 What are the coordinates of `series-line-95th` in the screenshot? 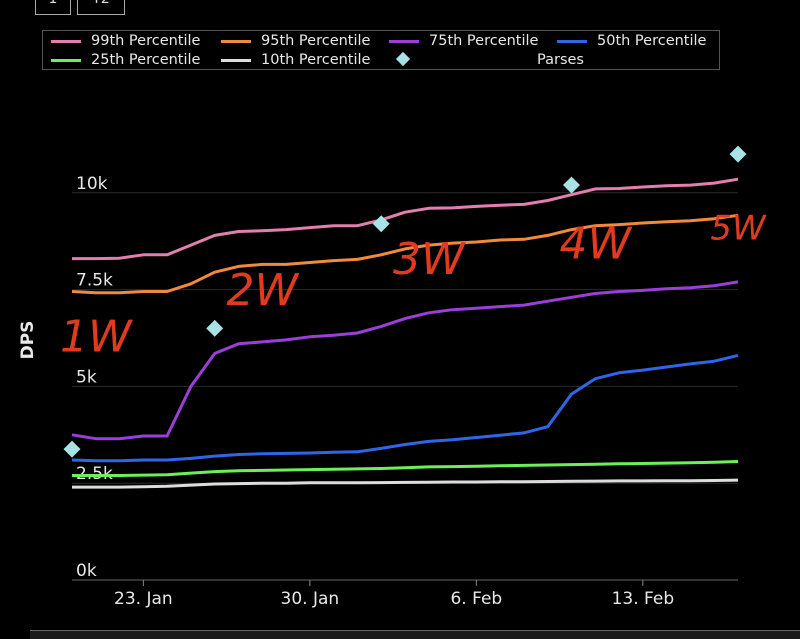 It's located at (405, 254).